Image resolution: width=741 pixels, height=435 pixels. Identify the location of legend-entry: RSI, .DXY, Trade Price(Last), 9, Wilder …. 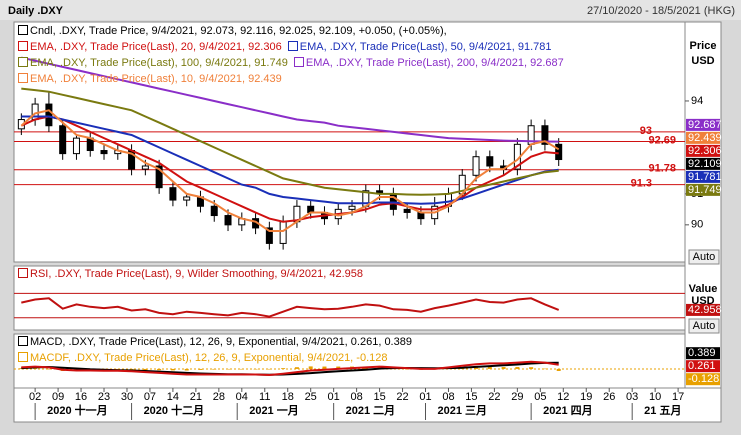
(190, 274).